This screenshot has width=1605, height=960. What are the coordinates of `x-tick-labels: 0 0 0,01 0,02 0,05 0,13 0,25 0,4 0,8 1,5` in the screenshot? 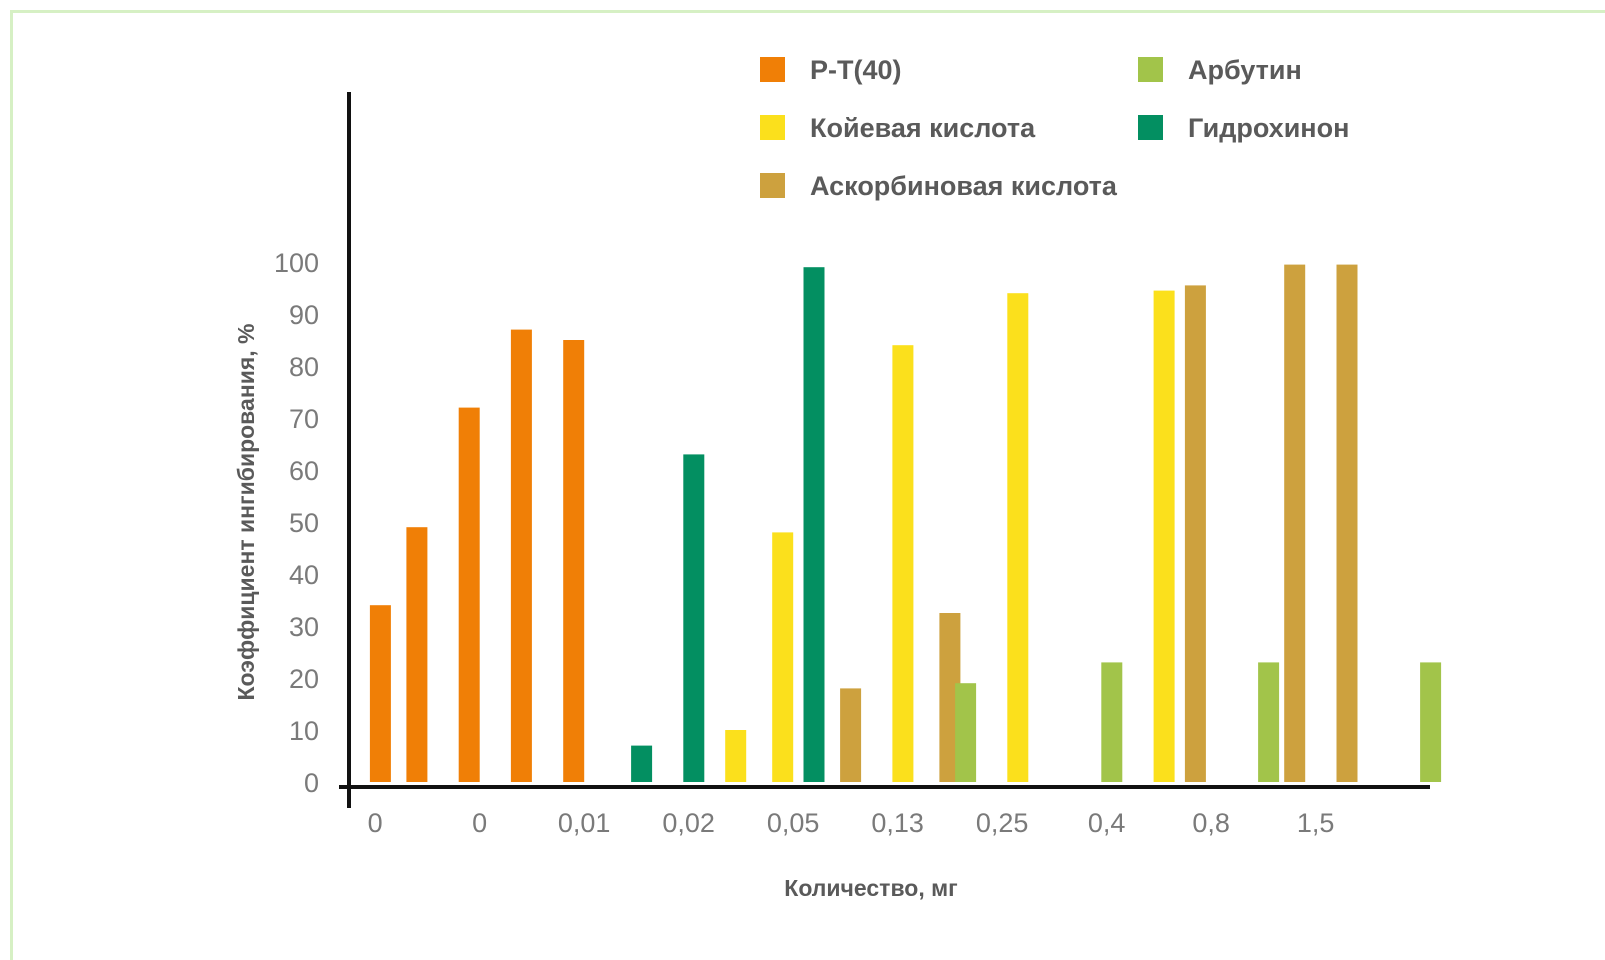 It's located at (851, 823).